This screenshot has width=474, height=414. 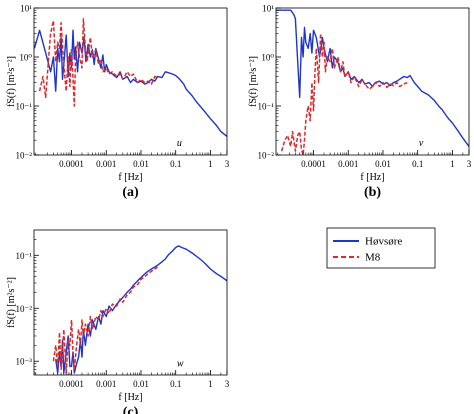 I want to click on legend-label-m8: M8, so click(x=373, y=258).